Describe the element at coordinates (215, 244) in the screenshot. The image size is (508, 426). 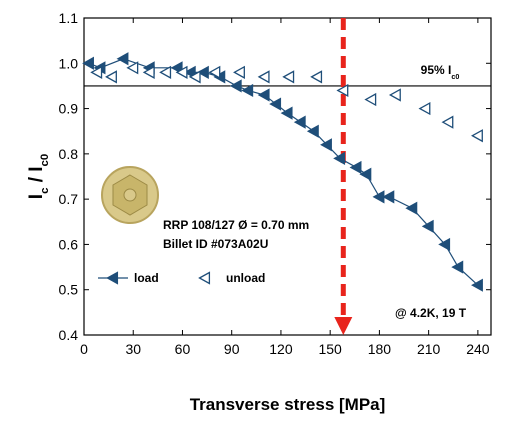
I see `annotation: Billet ID #073A02U` at that location.